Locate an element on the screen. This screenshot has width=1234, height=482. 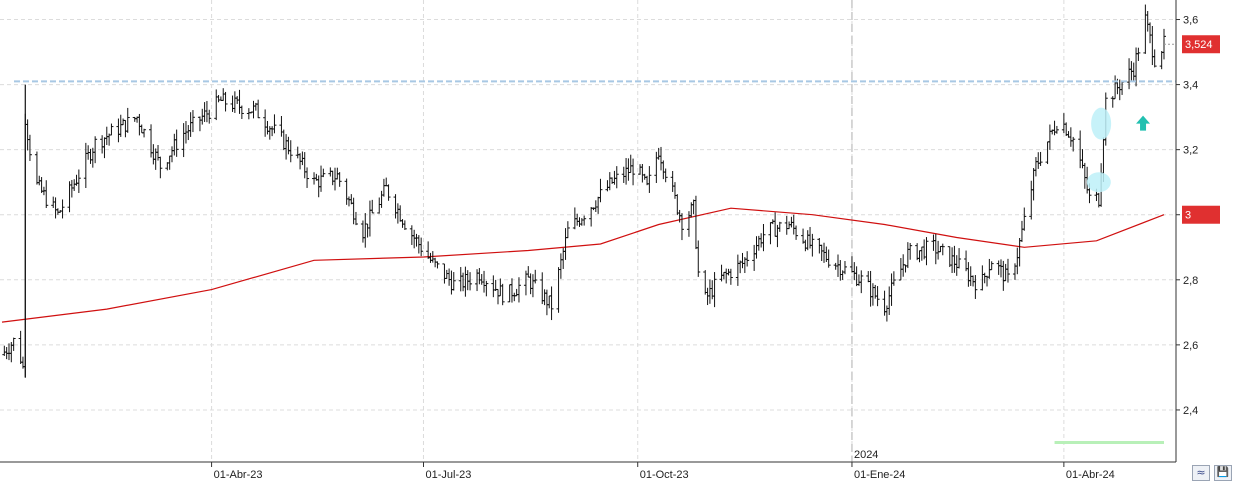
ma-value-badge: 3 is located at coordinates (1188, 216).